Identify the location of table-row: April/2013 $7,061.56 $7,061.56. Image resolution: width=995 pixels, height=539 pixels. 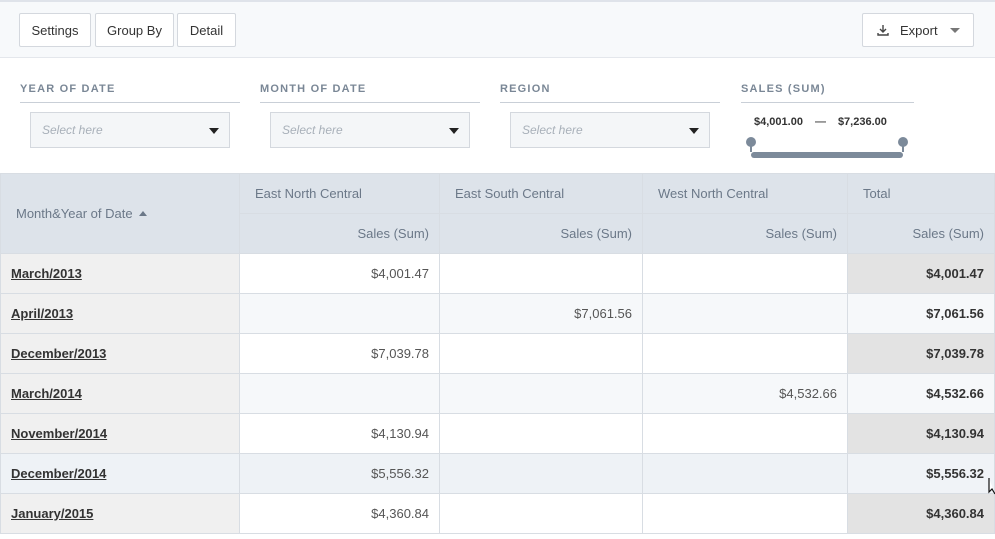
(497, 313).